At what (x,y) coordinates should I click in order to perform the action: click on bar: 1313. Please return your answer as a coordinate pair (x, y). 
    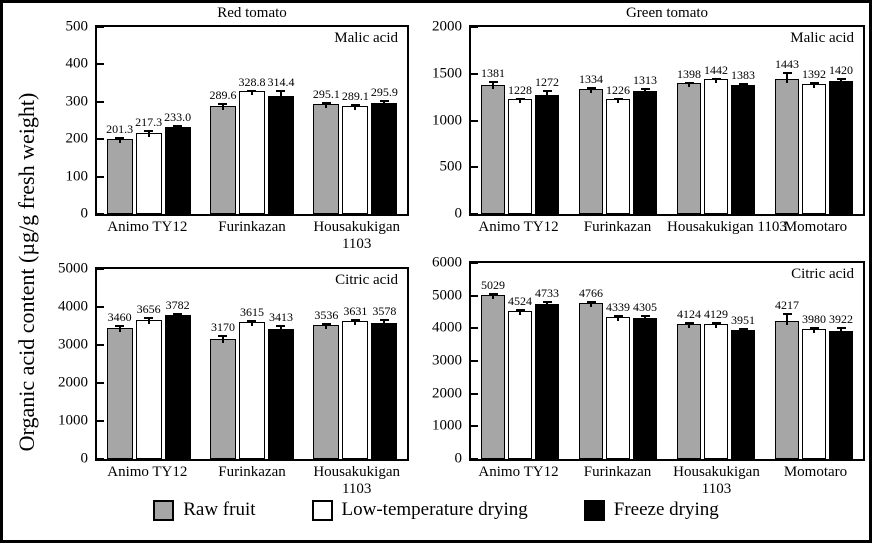
    Looking at the image, I should click on (645, 143).